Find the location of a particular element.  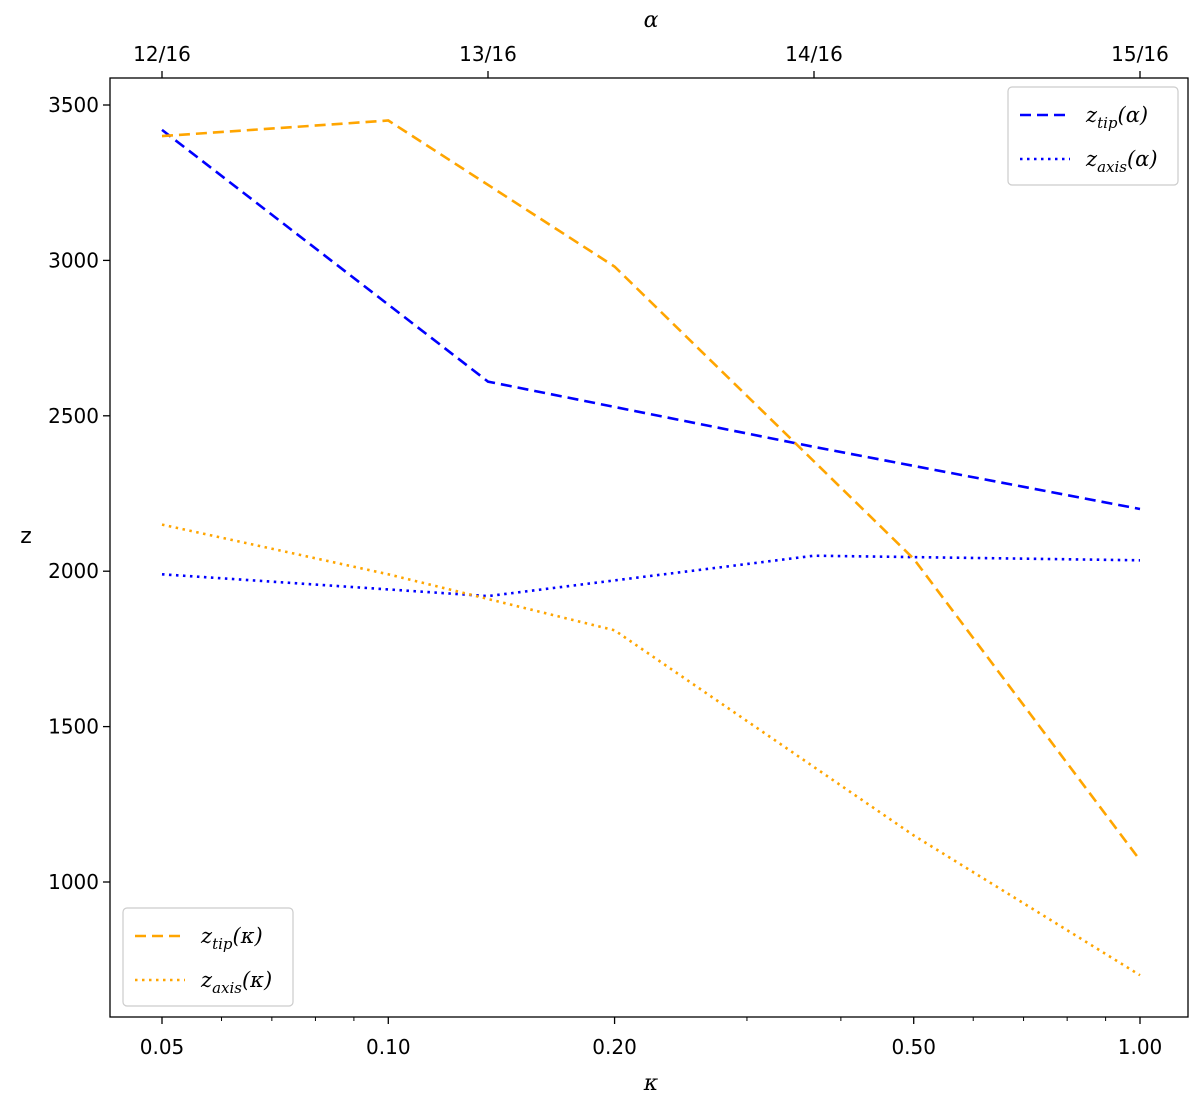

legend-label: zaxis(α) is located at coordinates (1121, 161).